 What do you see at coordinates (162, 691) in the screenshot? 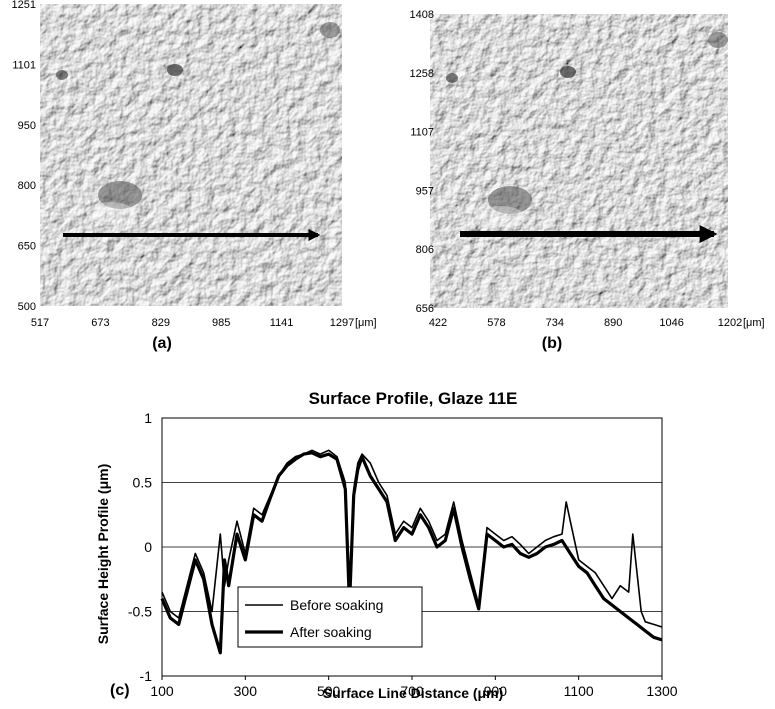
I see `x-tick-label: 100` at bounding box center [162, 691].